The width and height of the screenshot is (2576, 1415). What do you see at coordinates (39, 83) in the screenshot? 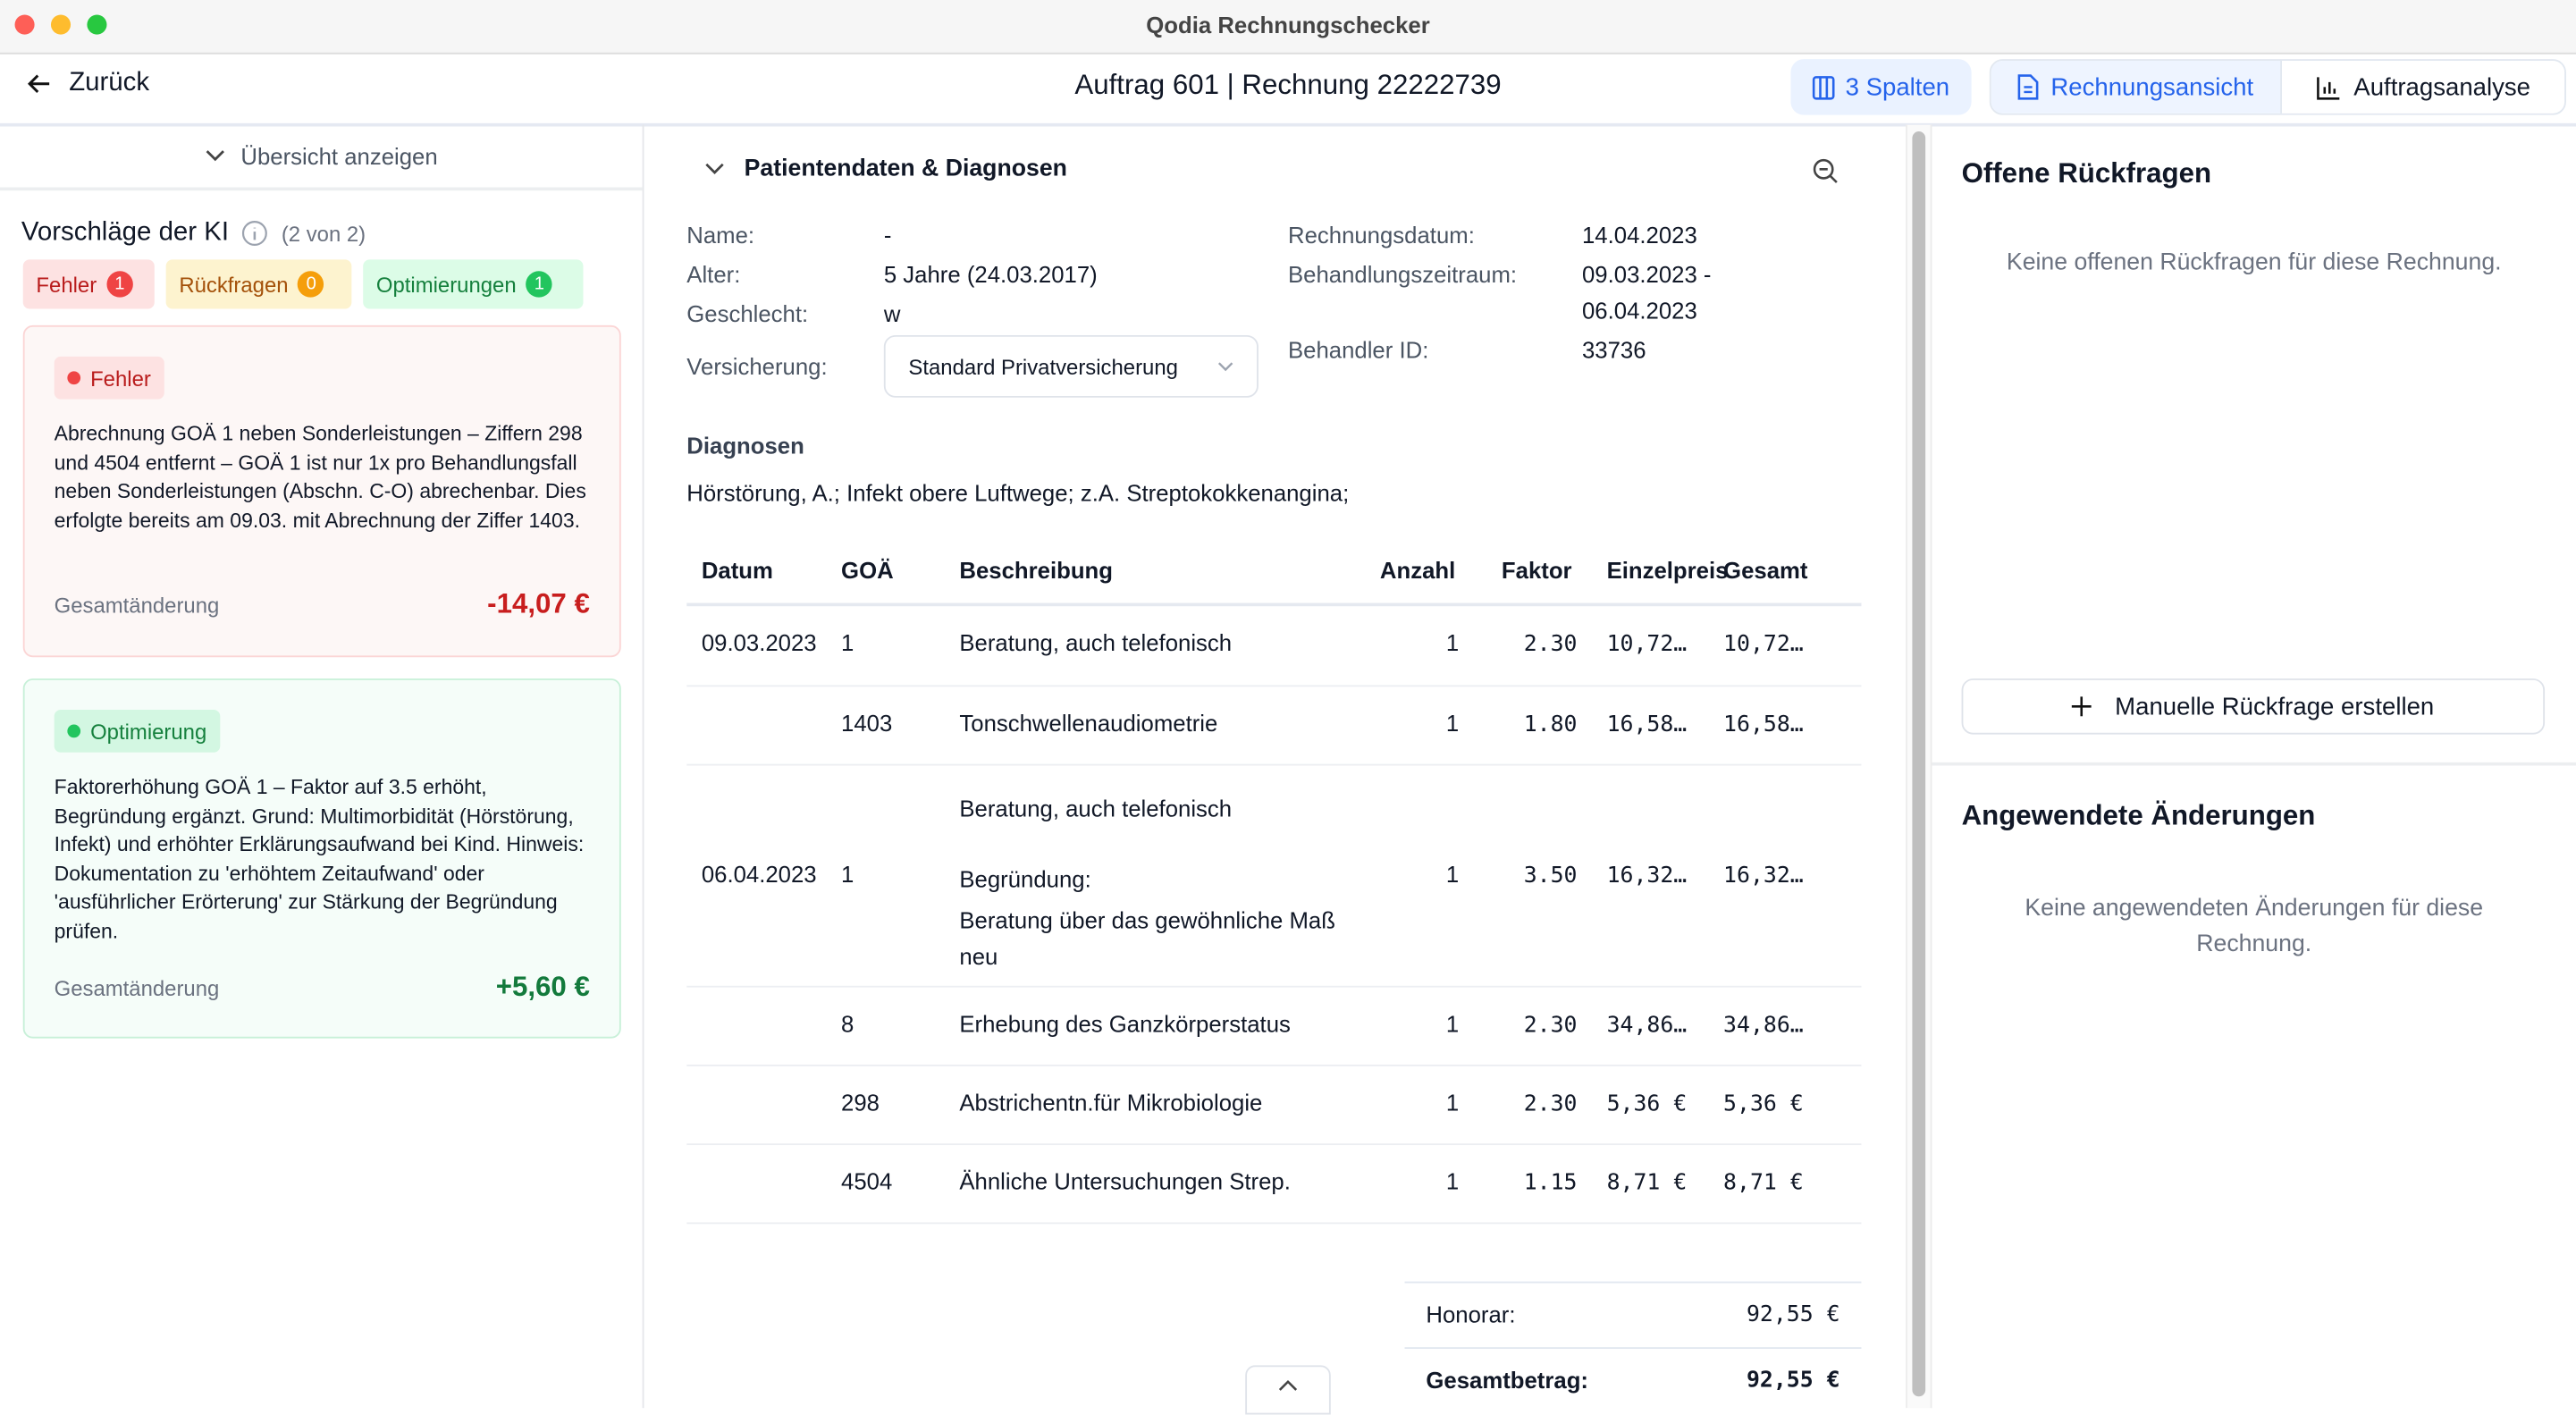
I see `arrow-left-icon` at bounding box center [39, 83].